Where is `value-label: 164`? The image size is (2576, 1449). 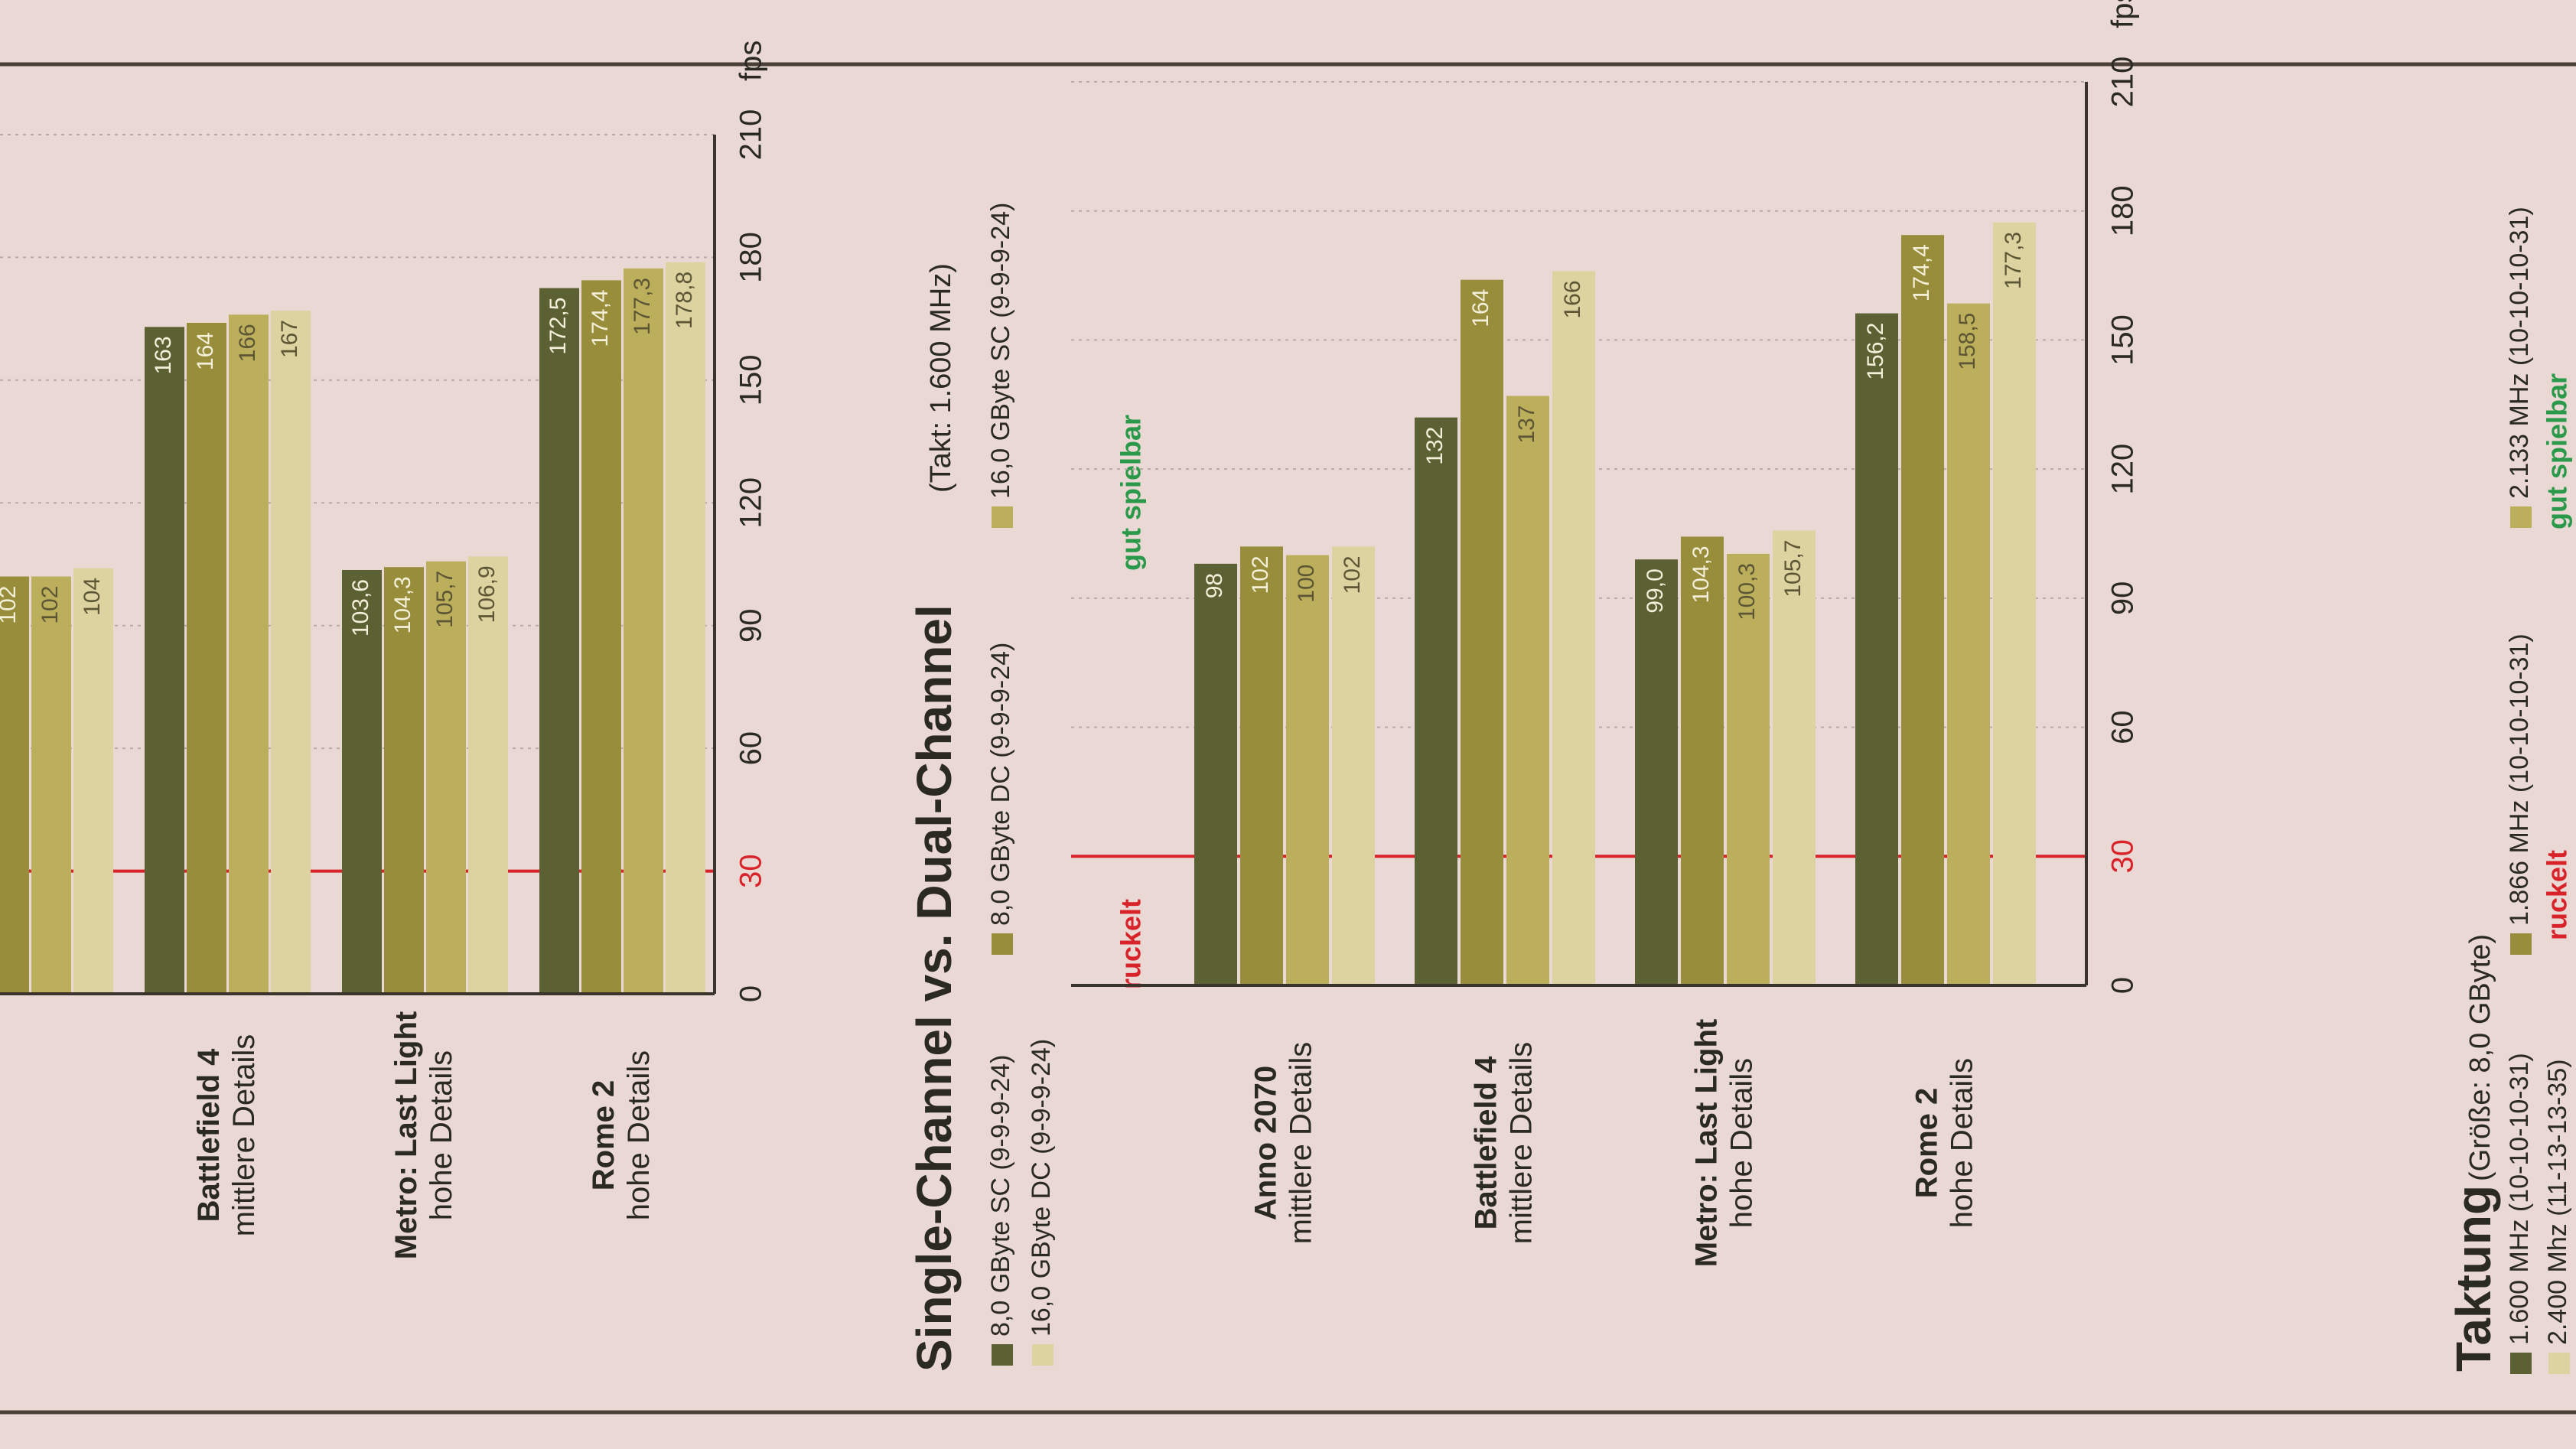
value-label: 164 is located at coordinates (206, 351).